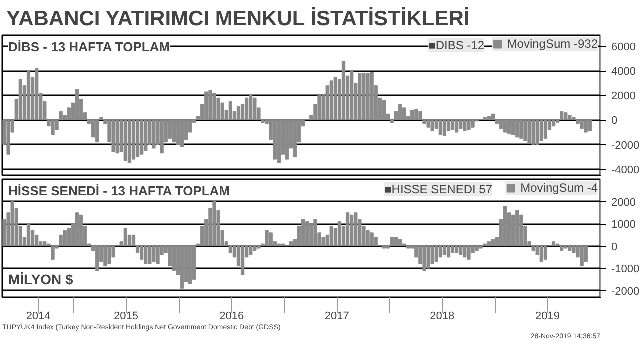 The width and height of the screenshot is (640, 360). What do you see at coordinates (626, 292) in the screenshot?
I see `y-tick-label: -2000` at bounding box center [626, 292].